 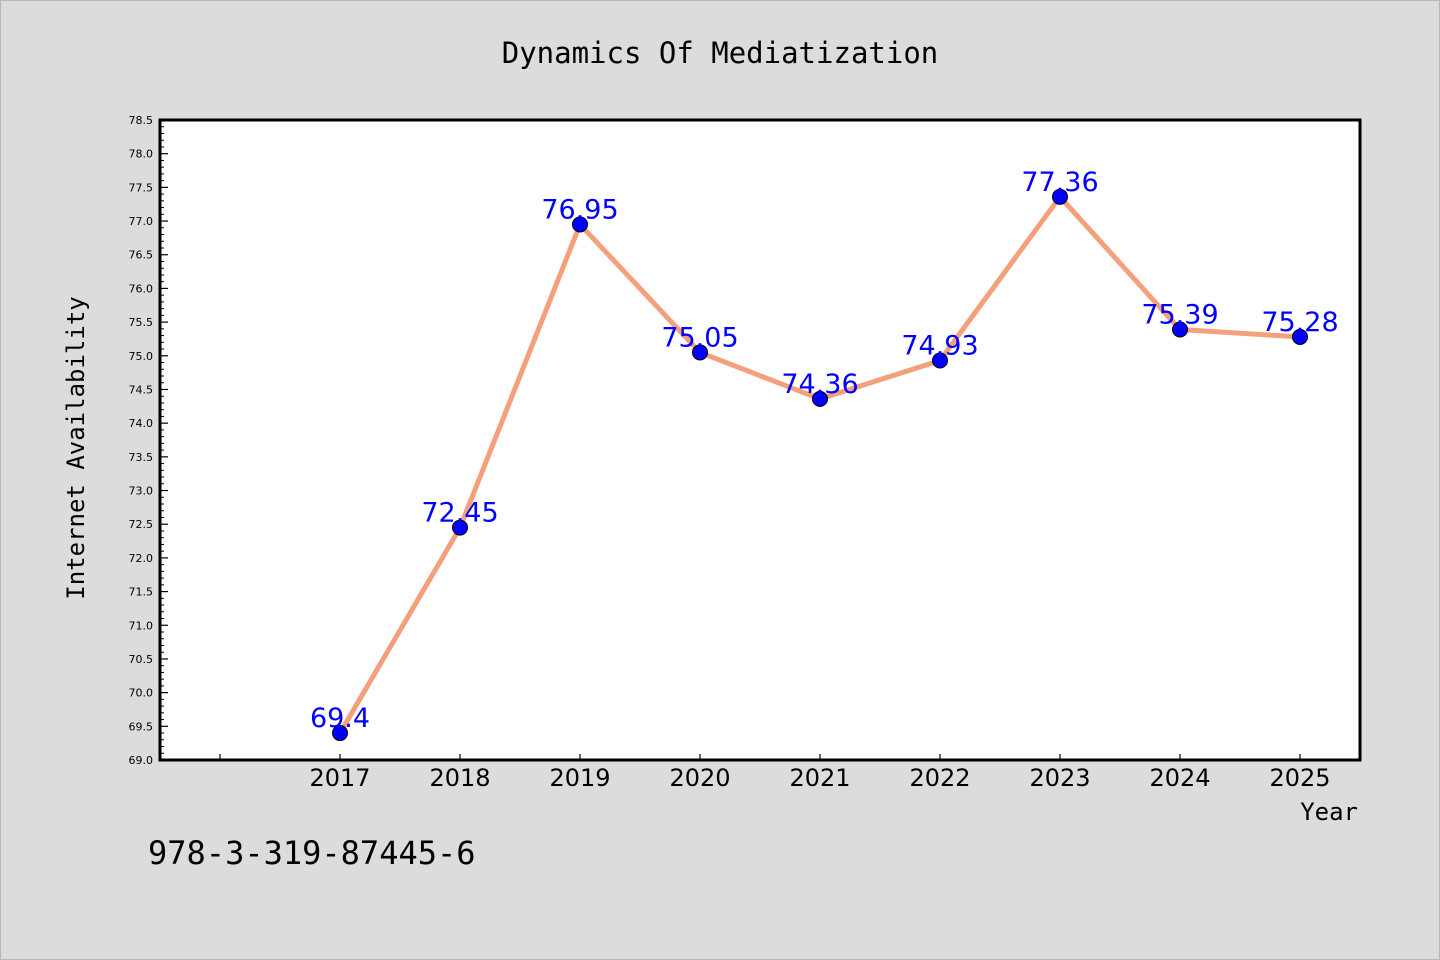 I want to click on x-tick-label: 2020, so click(x=699, y=778).